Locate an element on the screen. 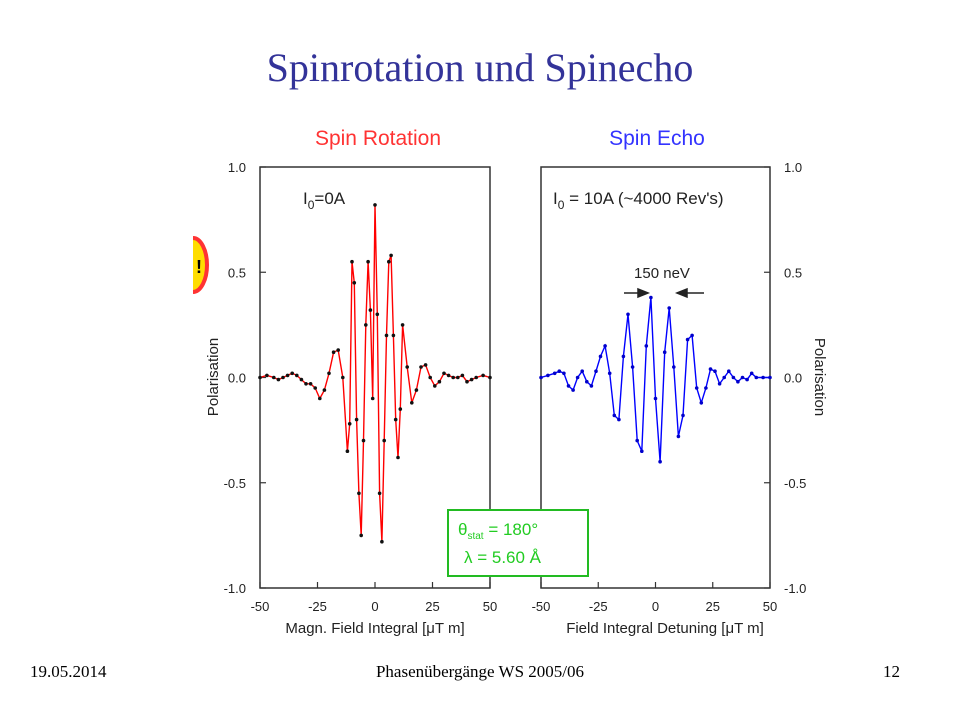 This screenshot has height=720, width=960. y-tick-label: -1.0 is located at coordinates (795, 588).